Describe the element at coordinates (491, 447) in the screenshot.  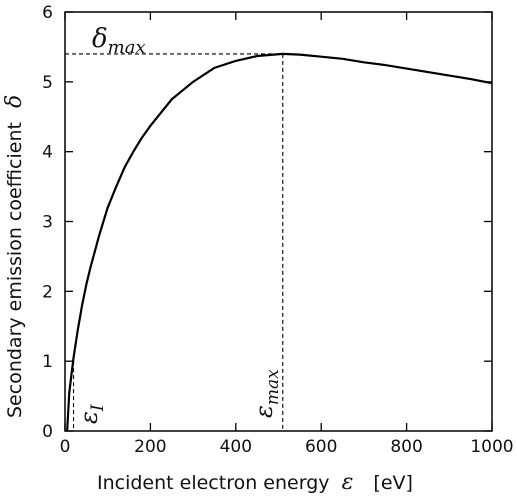
I see `x-tick-label: 1000` at that location.